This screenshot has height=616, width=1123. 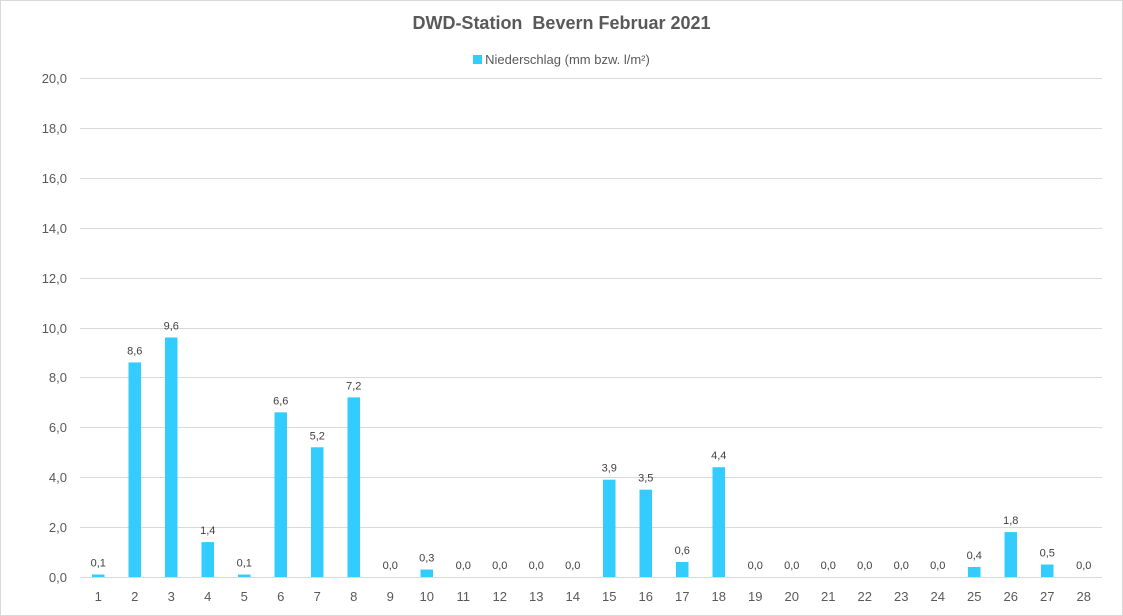 I want to click on data-label: 1,4, so click(x=207, y=531).